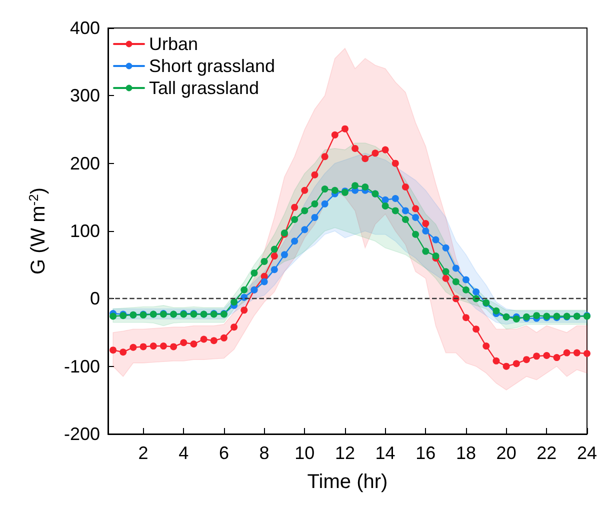 This screenshot has height=510, width=608. What do you see at coordinates (85, 96) in the screenshot?
I see `y-tick-label: 300` at bounding box center [85, 96].